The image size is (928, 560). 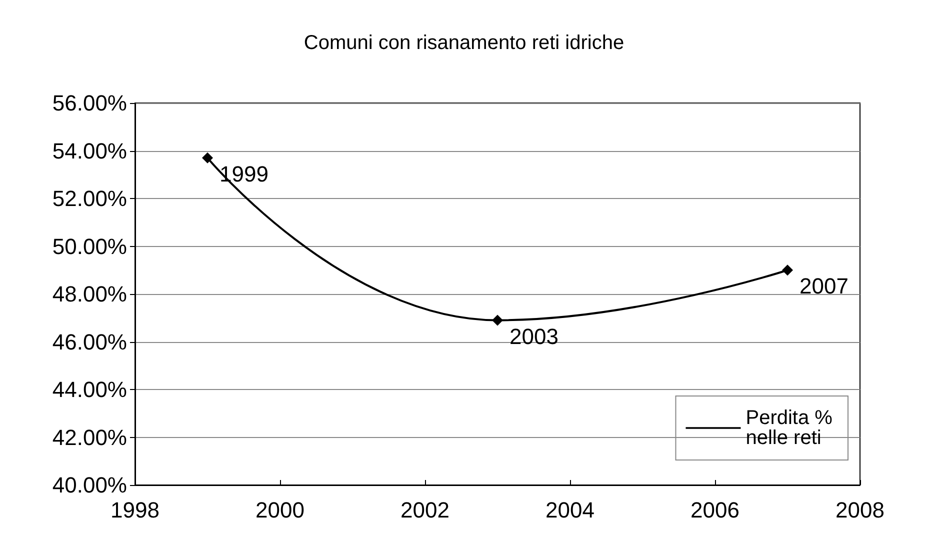 What do you see at coordinates (89, 389) in the screenshot?
I see `y-tick-label: 44.00%` at bounding box center [89, 389].